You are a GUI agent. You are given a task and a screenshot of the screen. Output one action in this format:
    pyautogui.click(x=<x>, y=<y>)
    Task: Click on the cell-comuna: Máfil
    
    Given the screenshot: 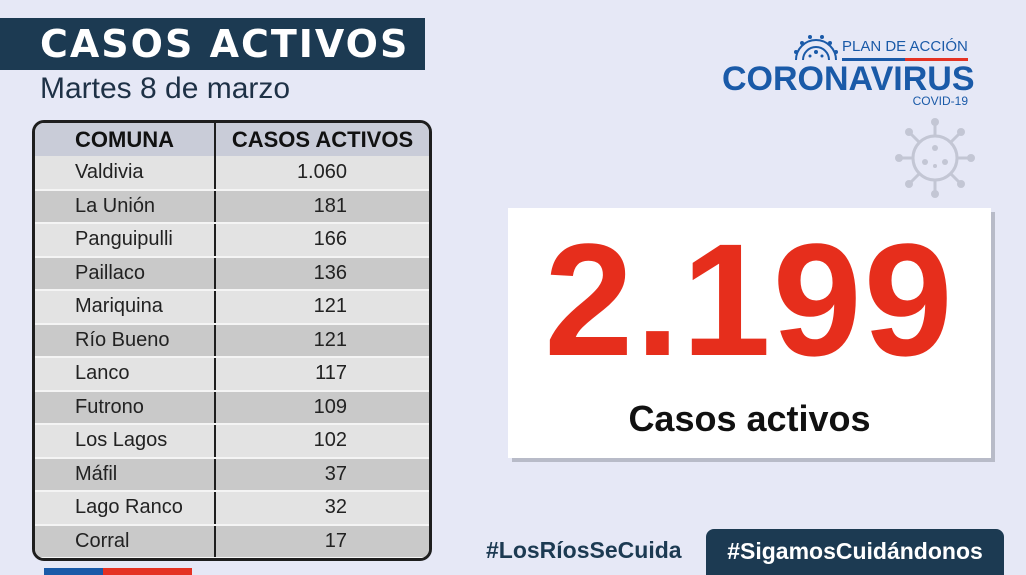 What is the action you would take?
    pyautogui.click(x=125, y=474)
    